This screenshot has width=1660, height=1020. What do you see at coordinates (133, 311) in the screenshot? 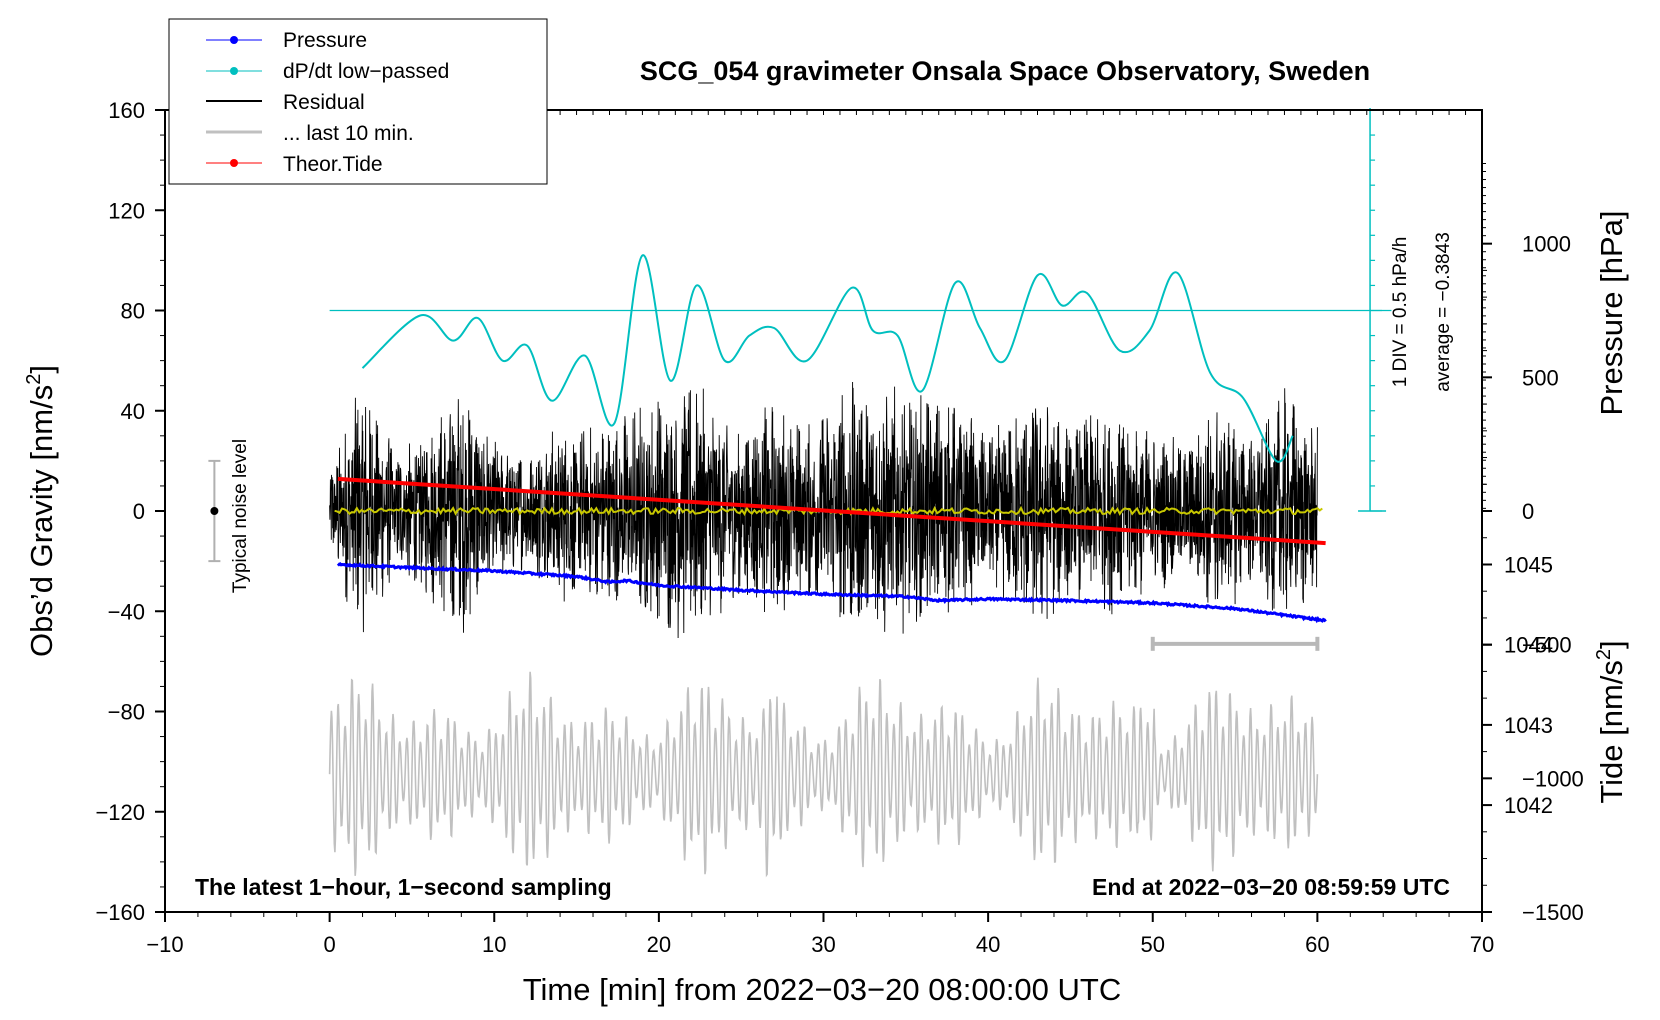
I see `y-tick-label: 80` at bounding box center [133, 311].